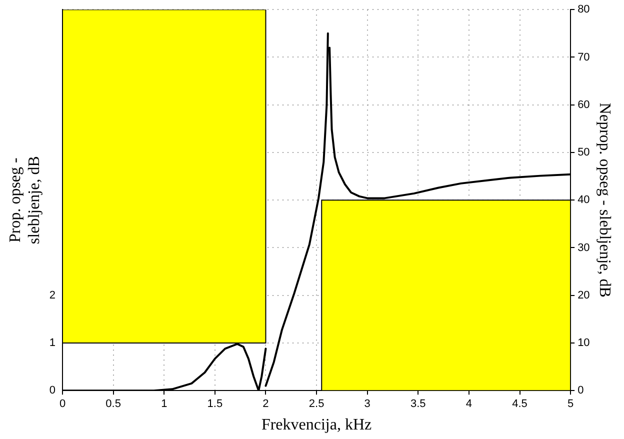 This screenshot has width=624, height=439. What do you see at coordinates (584, 343) in the screenshot?
I see `y2-tick-label: 10` at bounding box center [584, 343].